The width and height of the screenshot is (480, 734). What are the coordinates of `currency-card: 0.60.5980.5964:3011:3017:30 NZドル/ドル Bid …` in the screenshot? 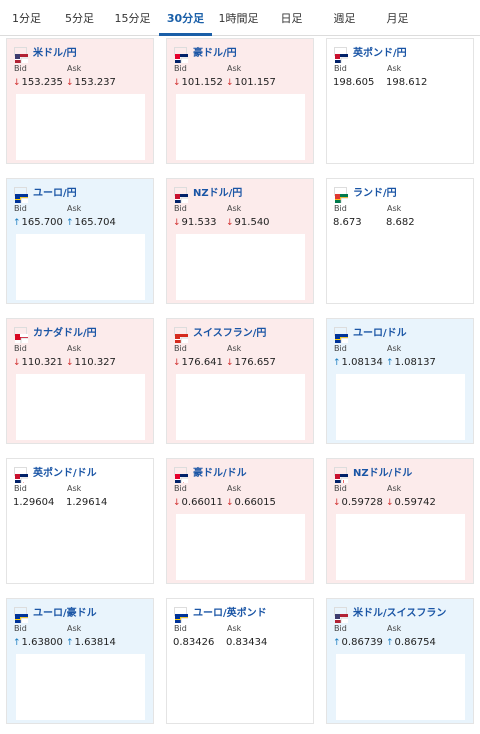 It's located at (400, 521).